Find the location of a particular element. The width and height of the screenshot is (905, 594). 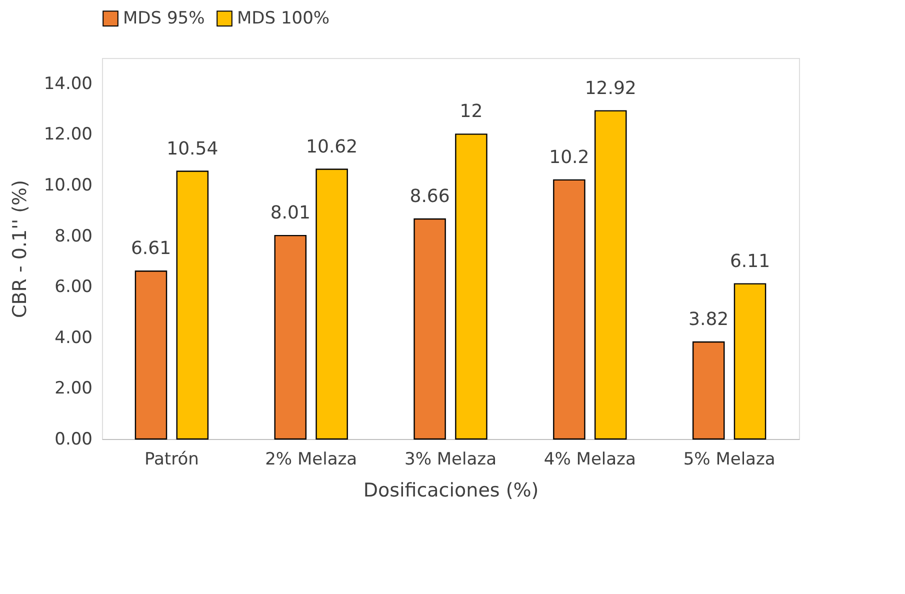

y-tick-label: 10.00 is located at coordinates (68, 186).